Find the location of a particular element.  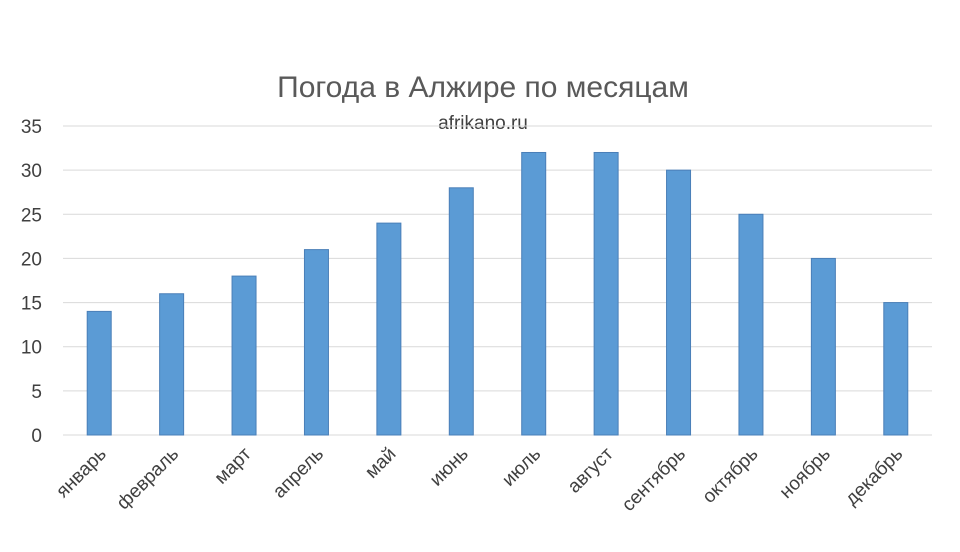

x-tick-label: март is located at coordinates (233, 465).